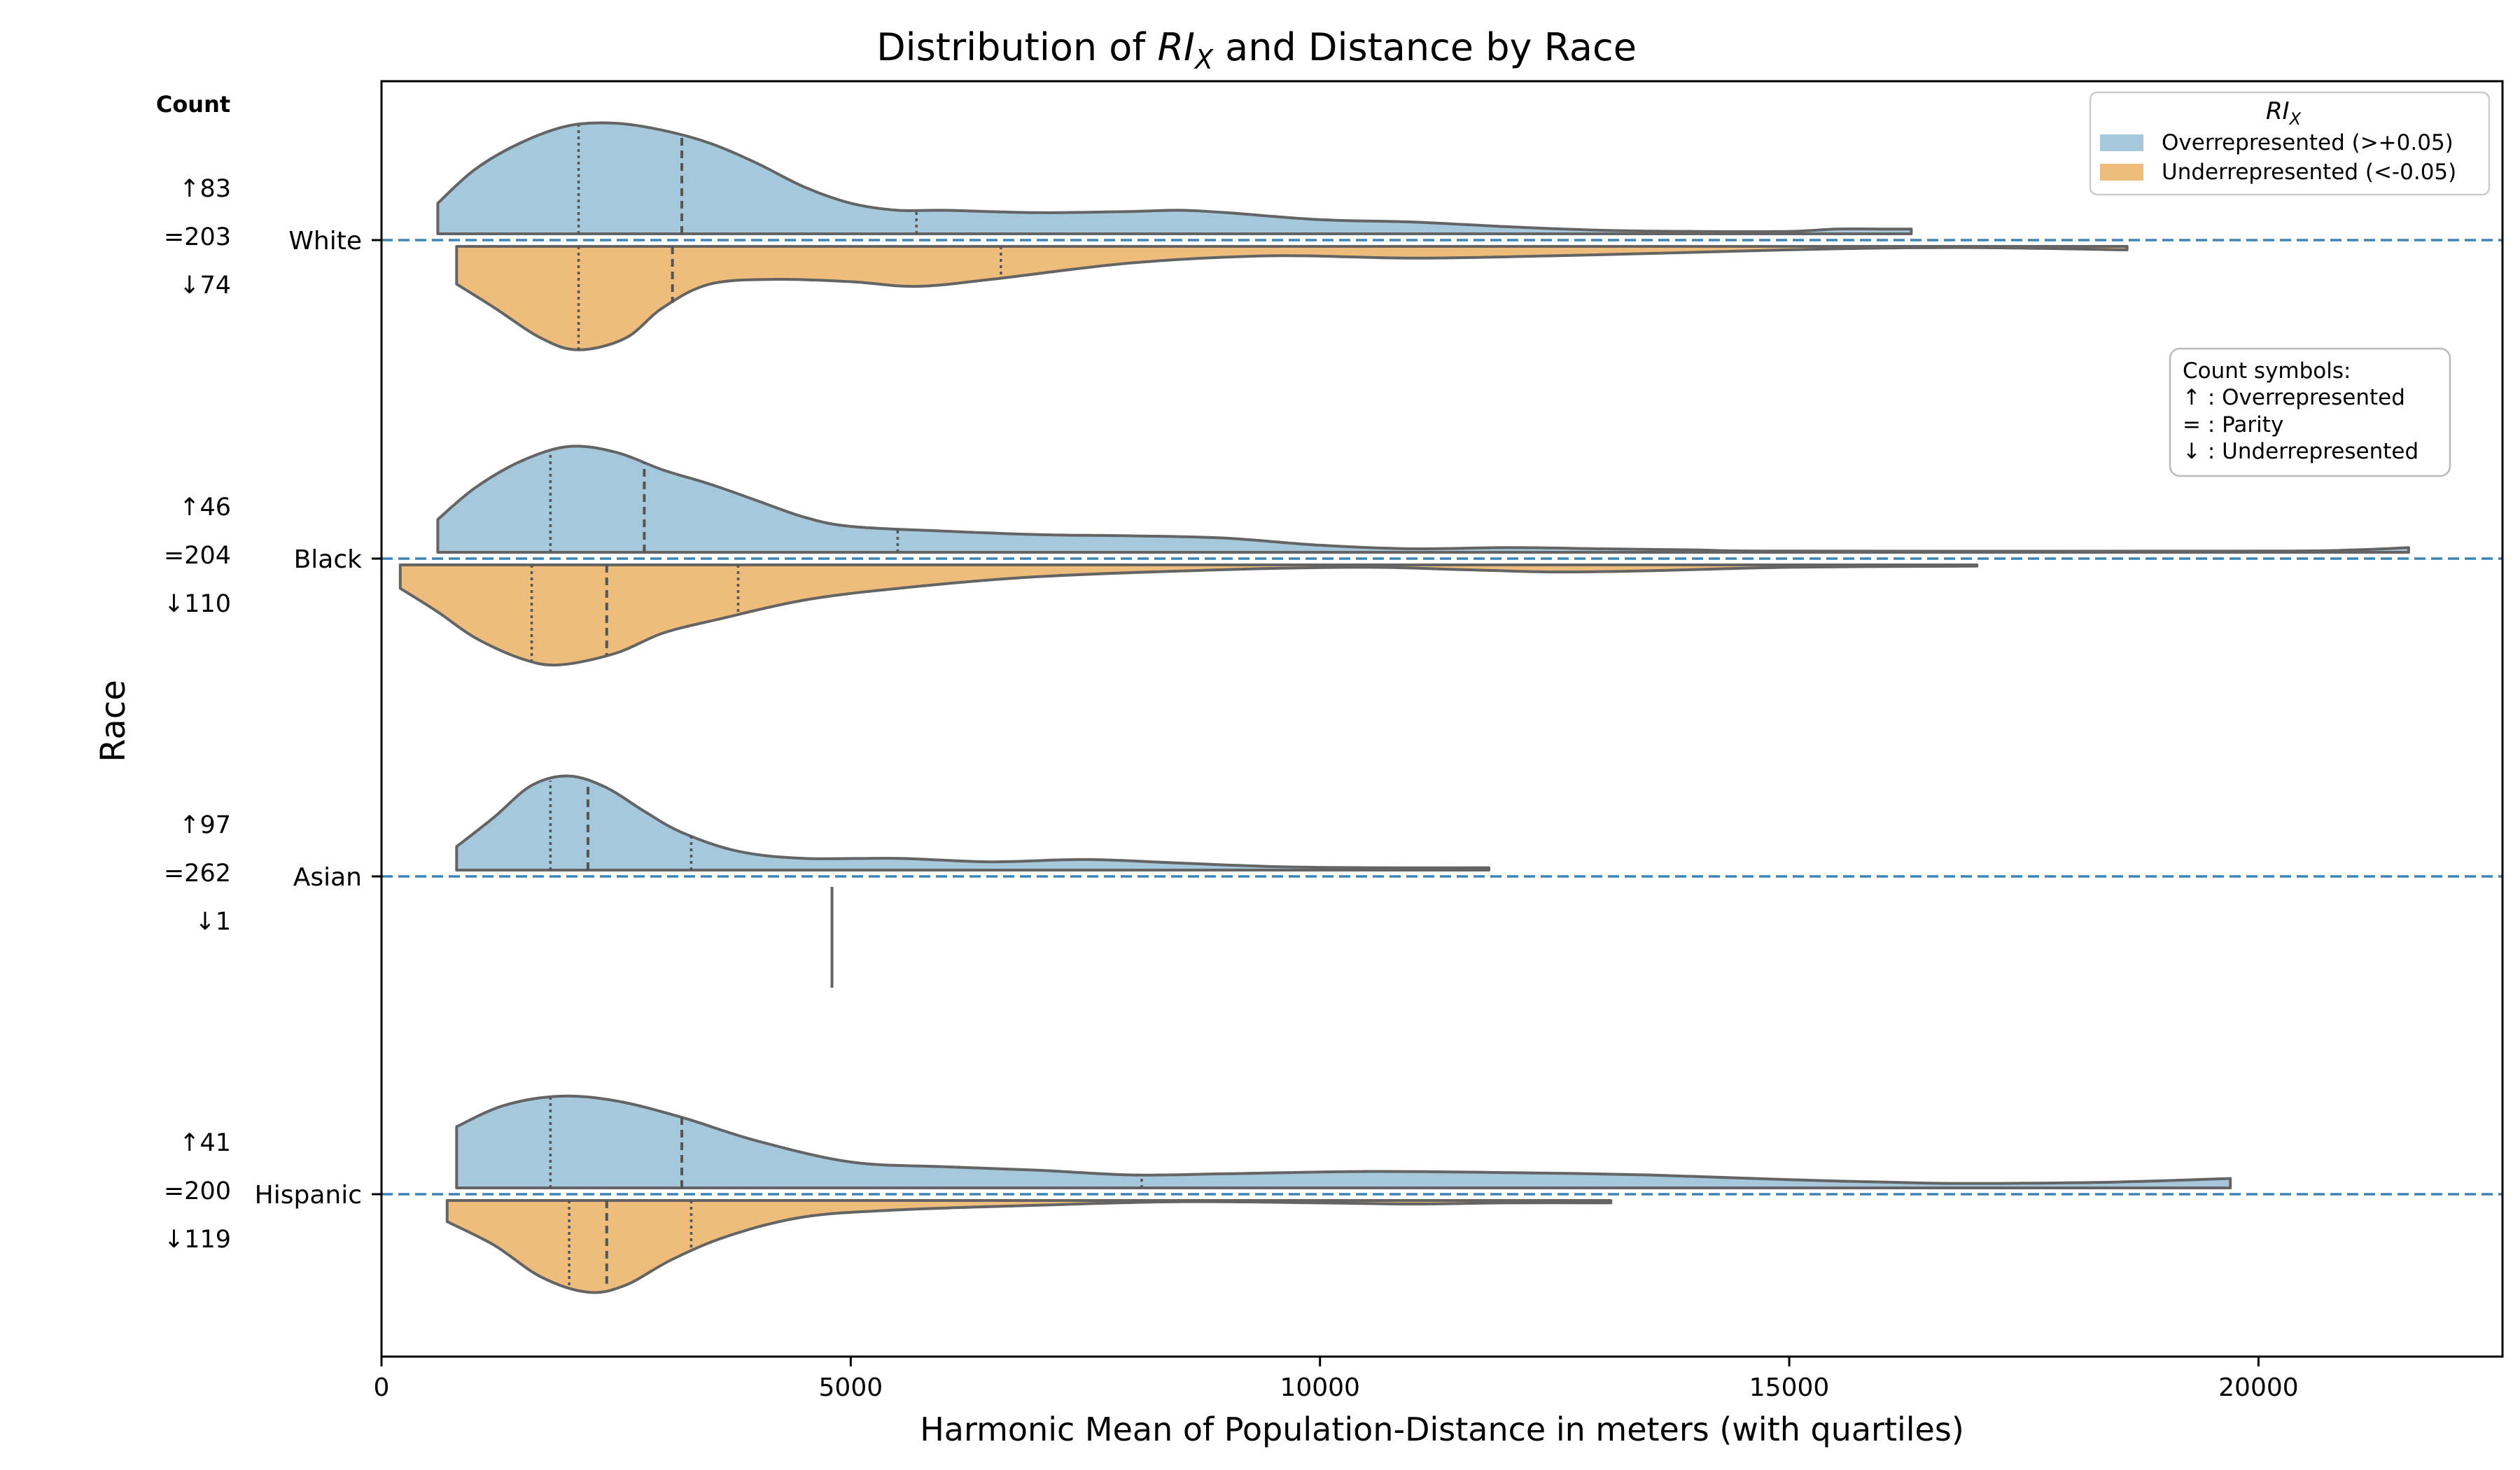 This screenshot has width=2520, height=1470. I want to click on chart-title: Distribution of RIX and Distance by Race, so click(1256, 50).